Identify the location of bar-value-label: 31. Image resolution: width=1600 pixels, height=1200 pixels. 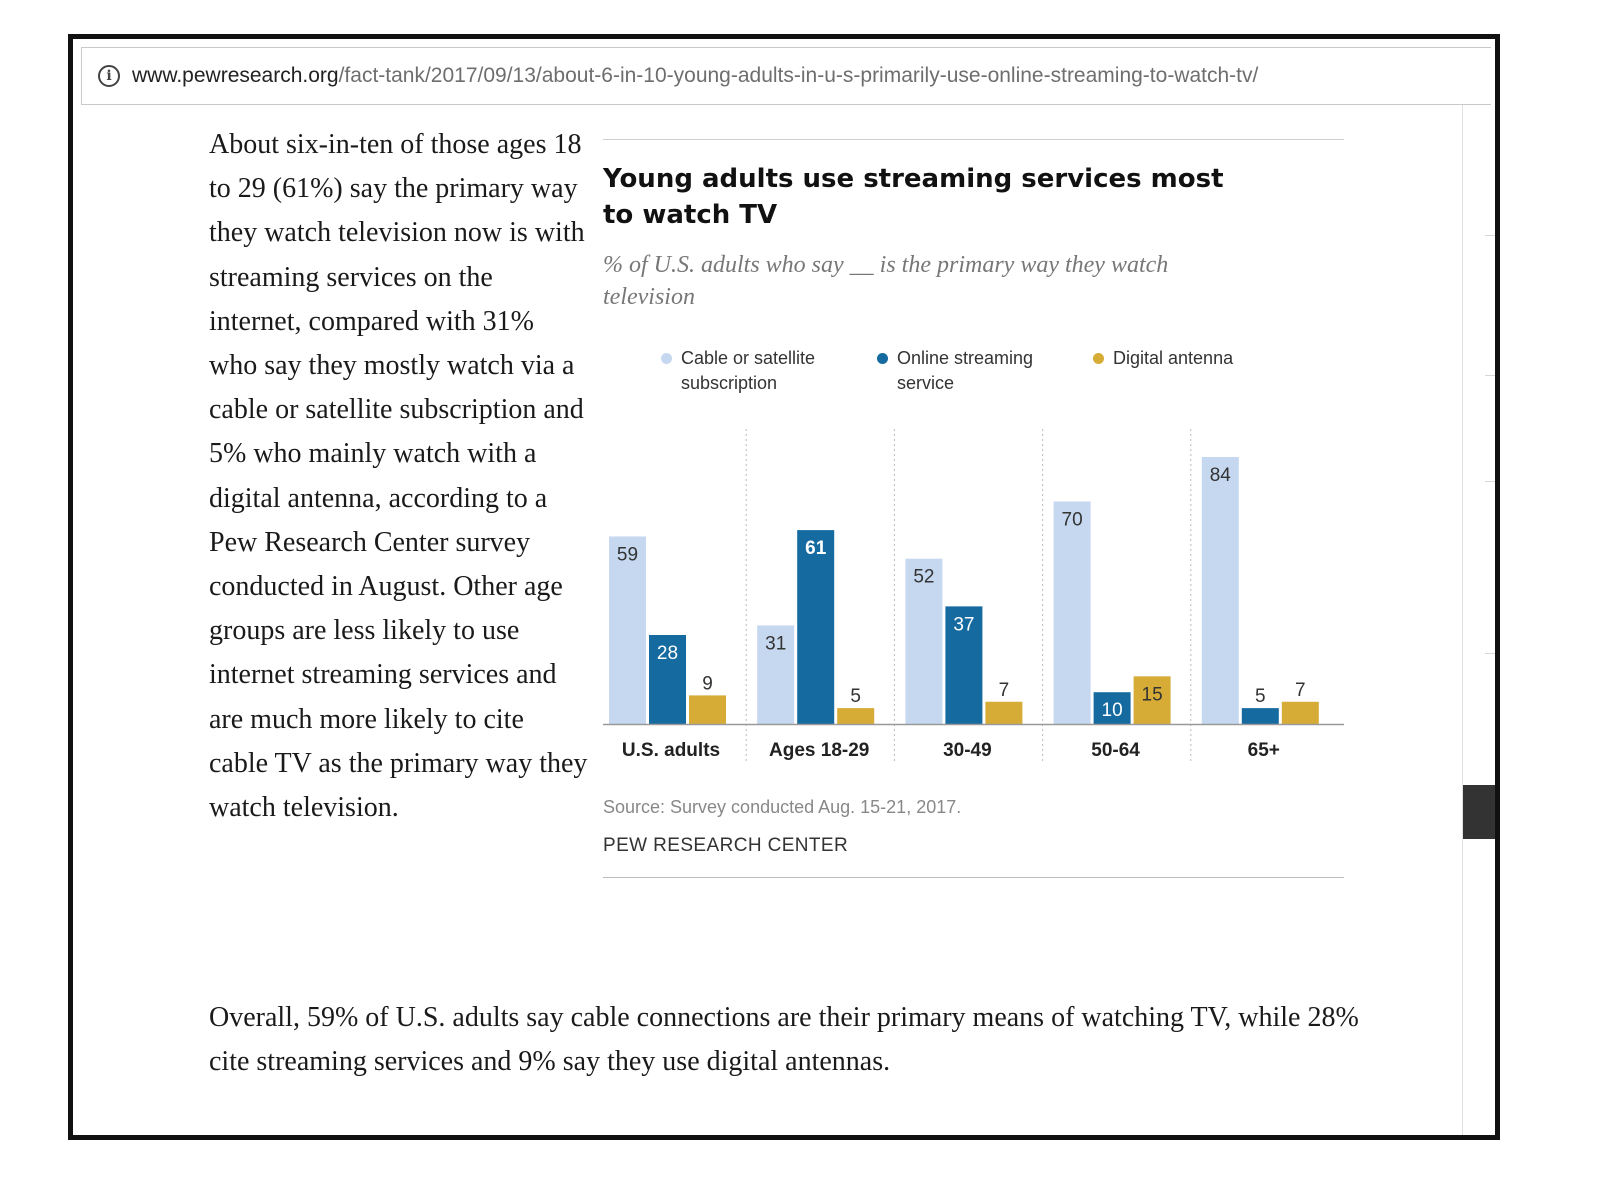
(775, 643).